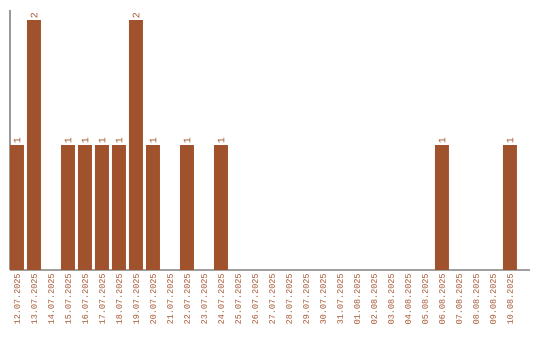 The image size is (540, 340). I want to click on x-tick-label: 18.07.2025, so click(119, 299).